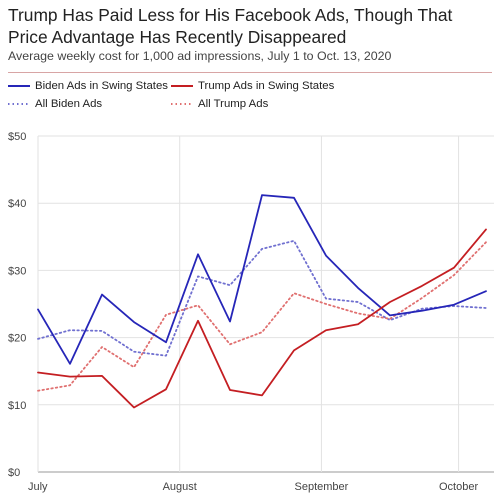 The height and width of the screenshot is (503, 500). What do you see at coordinates (233, 104) in the screenshot?
I see `legend-label: All Trump Ads` at bounding box center [233, 104].